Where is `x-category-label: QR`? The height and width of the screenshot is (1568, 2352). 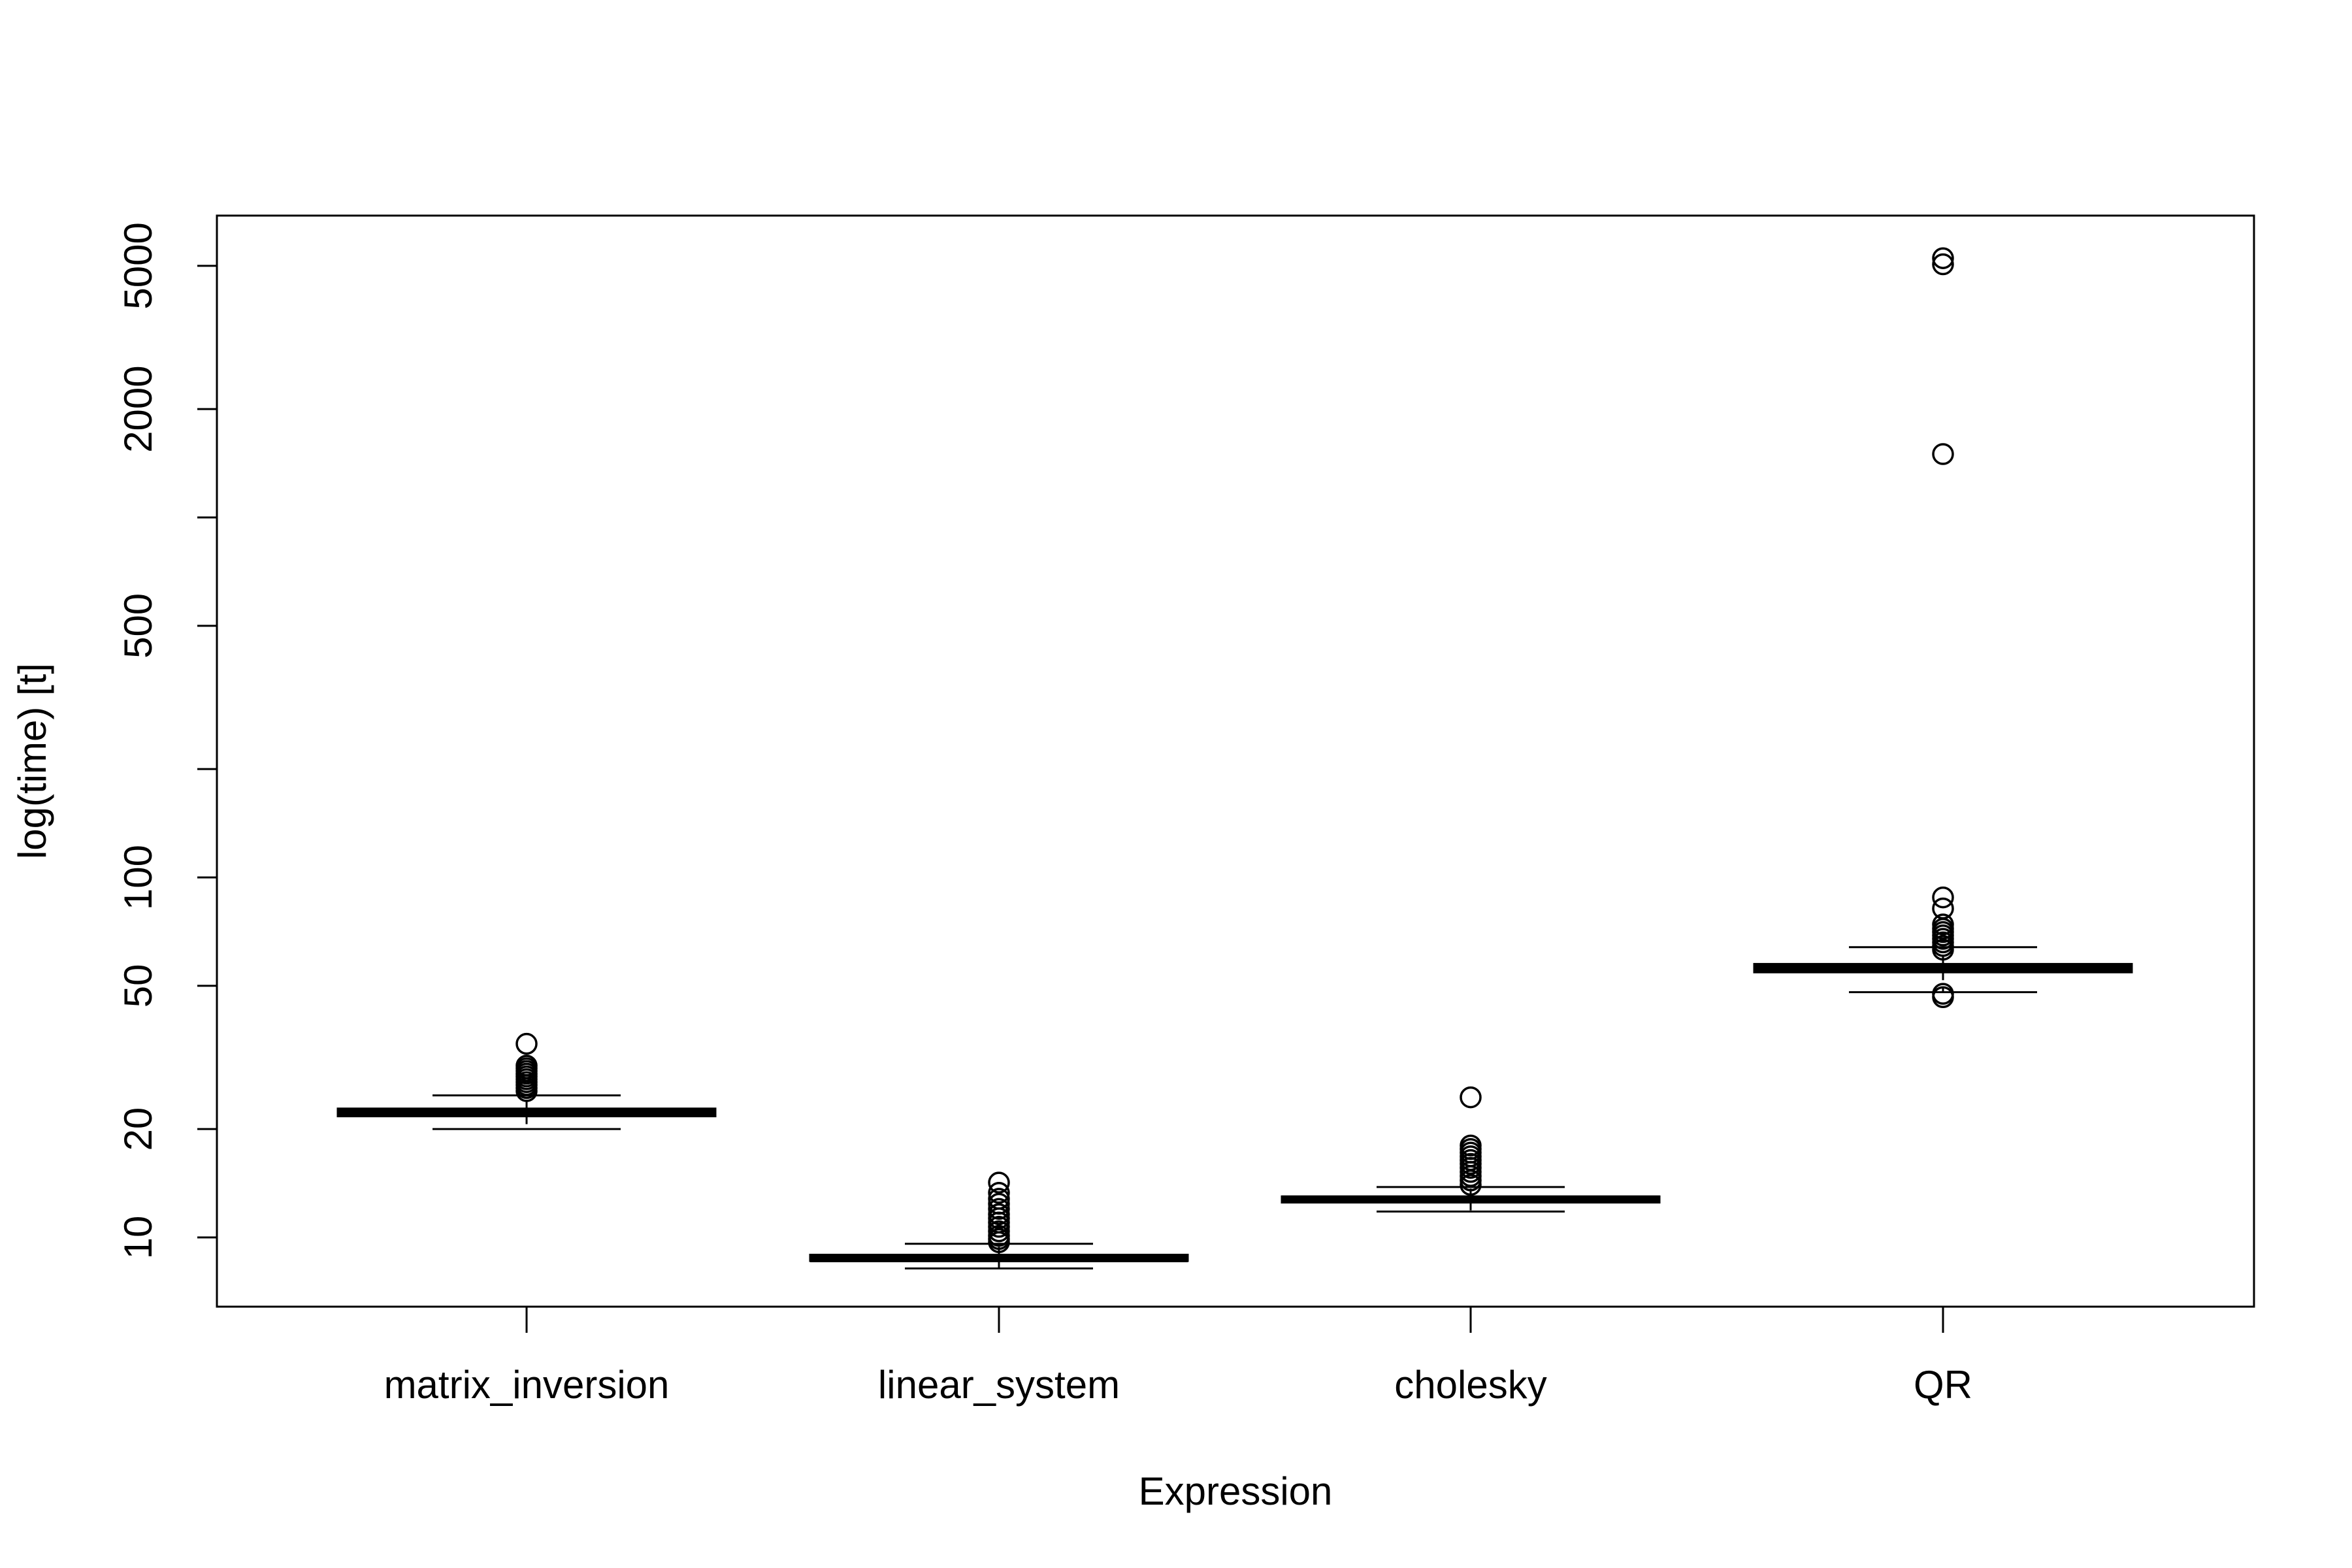 x-category-label: QR is located at coordinates (1943, 1385).